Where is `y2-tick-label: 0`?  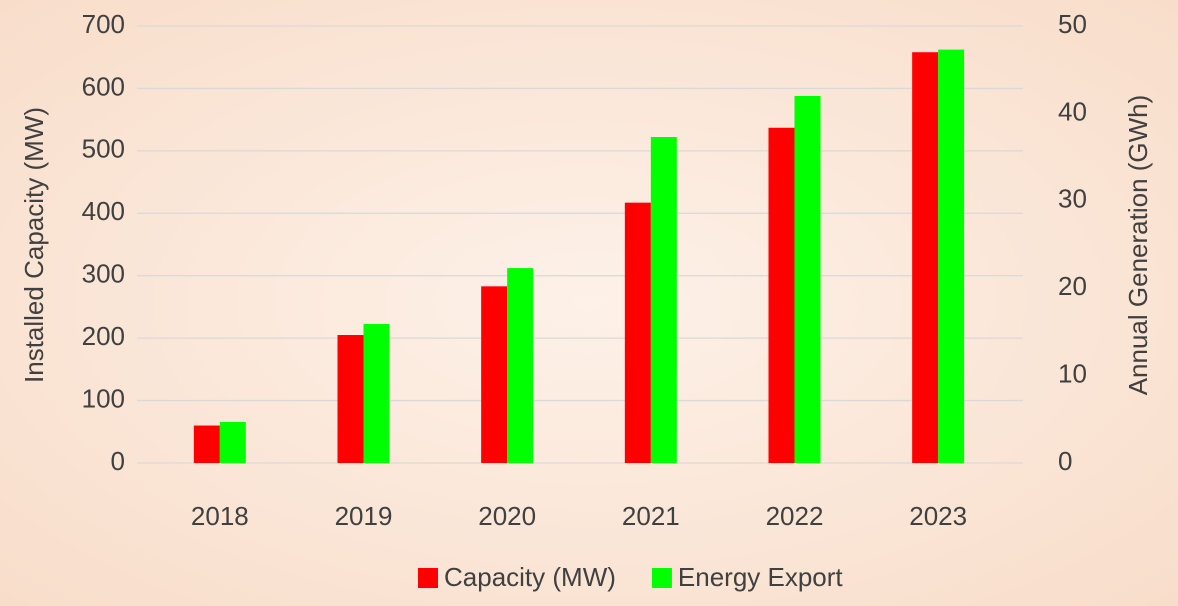 y2-tick-label: 0 is located at coordinates (1065, 461).